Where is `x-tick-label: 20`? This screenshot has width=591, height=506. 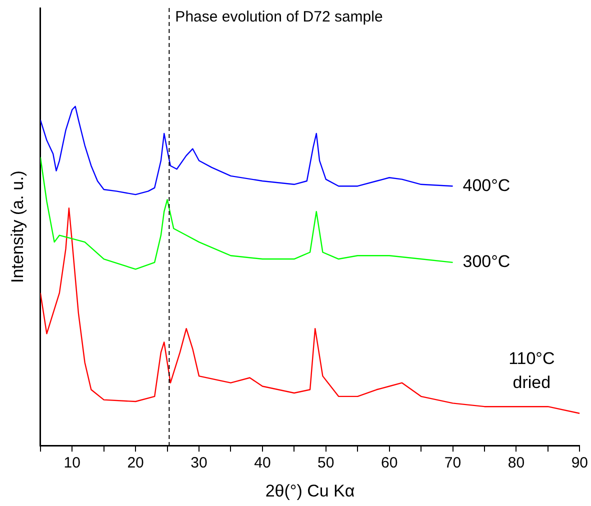 x-tick-label: 20 is located at coordinates (135, 463).